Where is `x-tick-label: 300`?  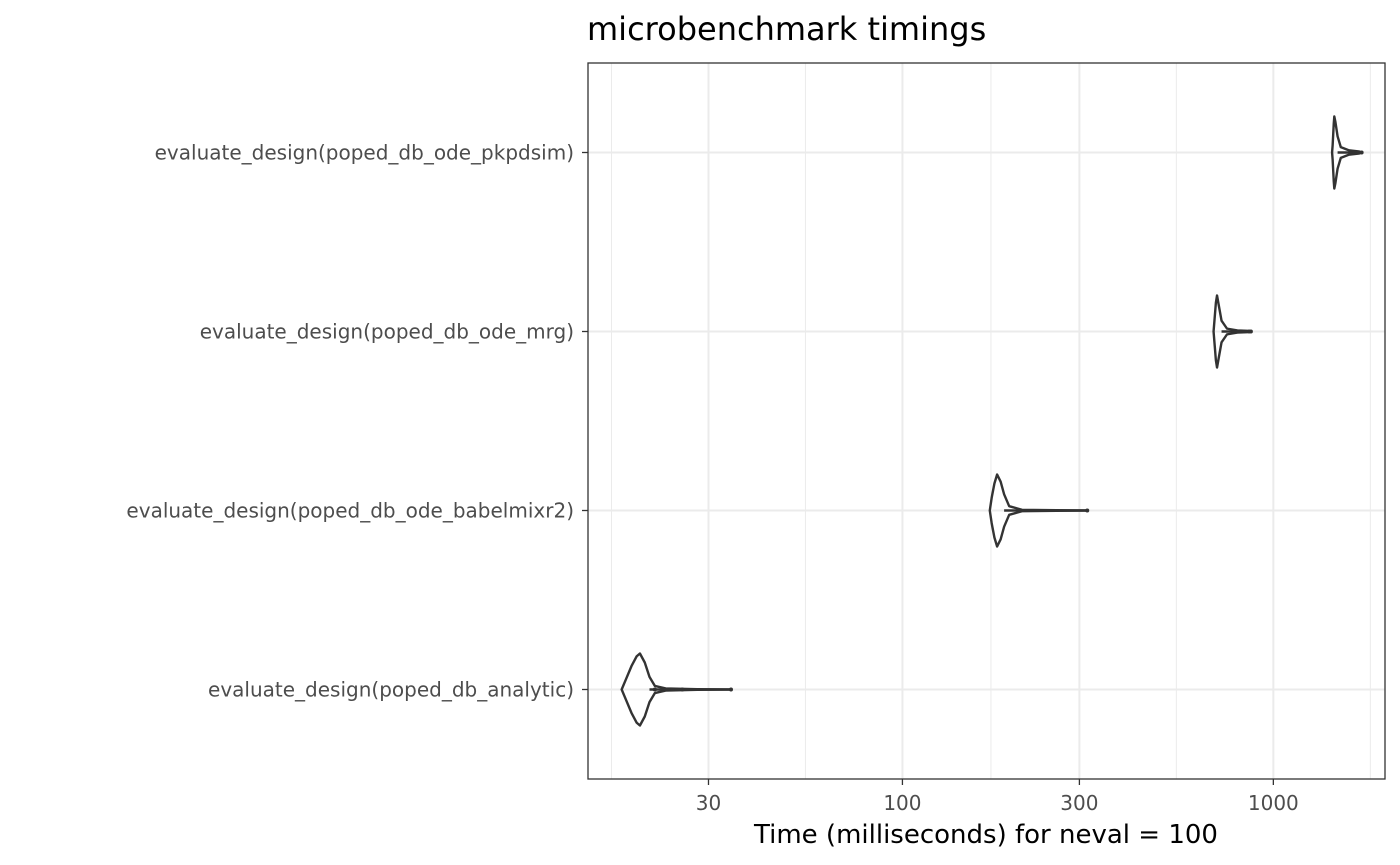 x-tick-label: 300 is located at coordinates (1079, 803).